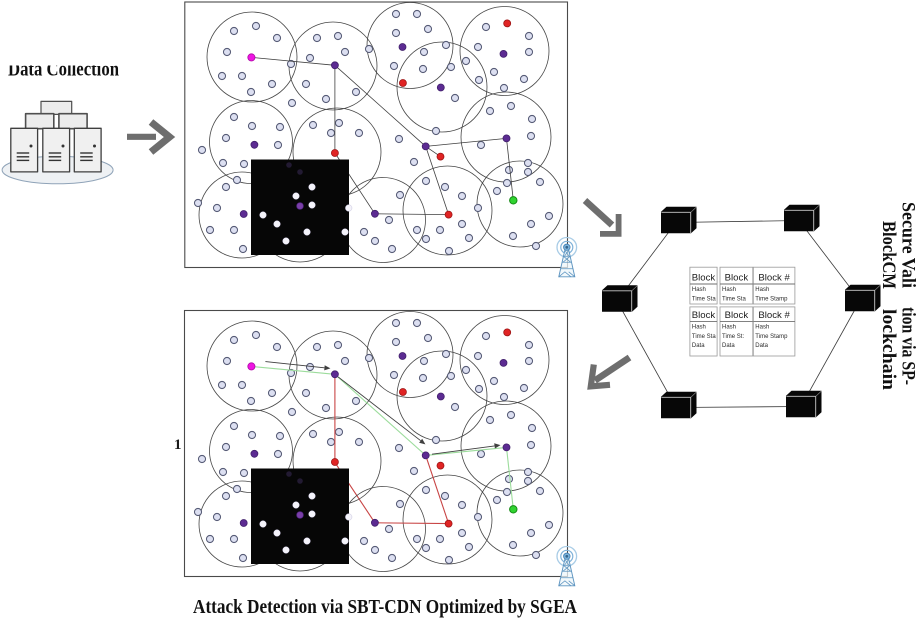 This screenshot has width=918, height=625. I want to click on svg-text: Secure Vali, so click(908, 245).